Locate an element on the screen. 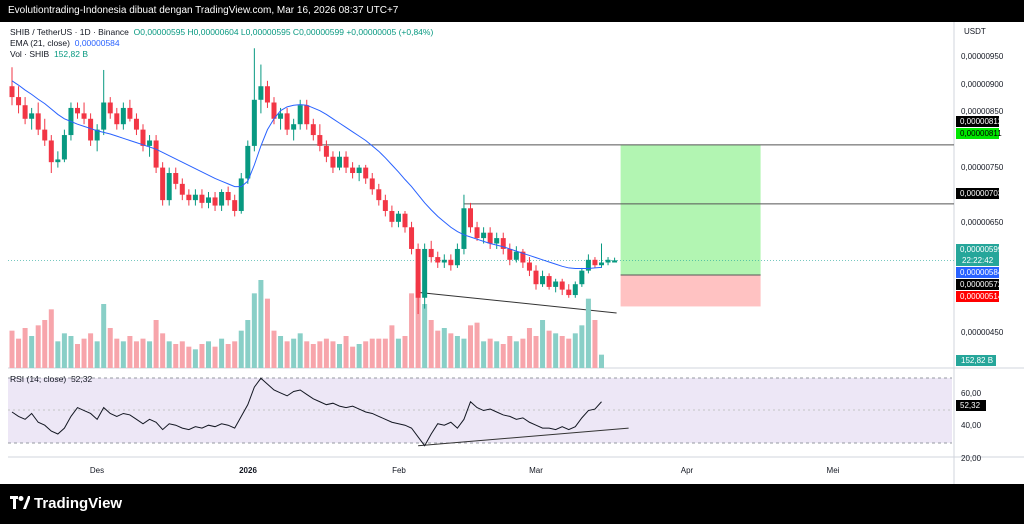  legend-rsi-value: 52,32 is located at coordinates (81, 379).